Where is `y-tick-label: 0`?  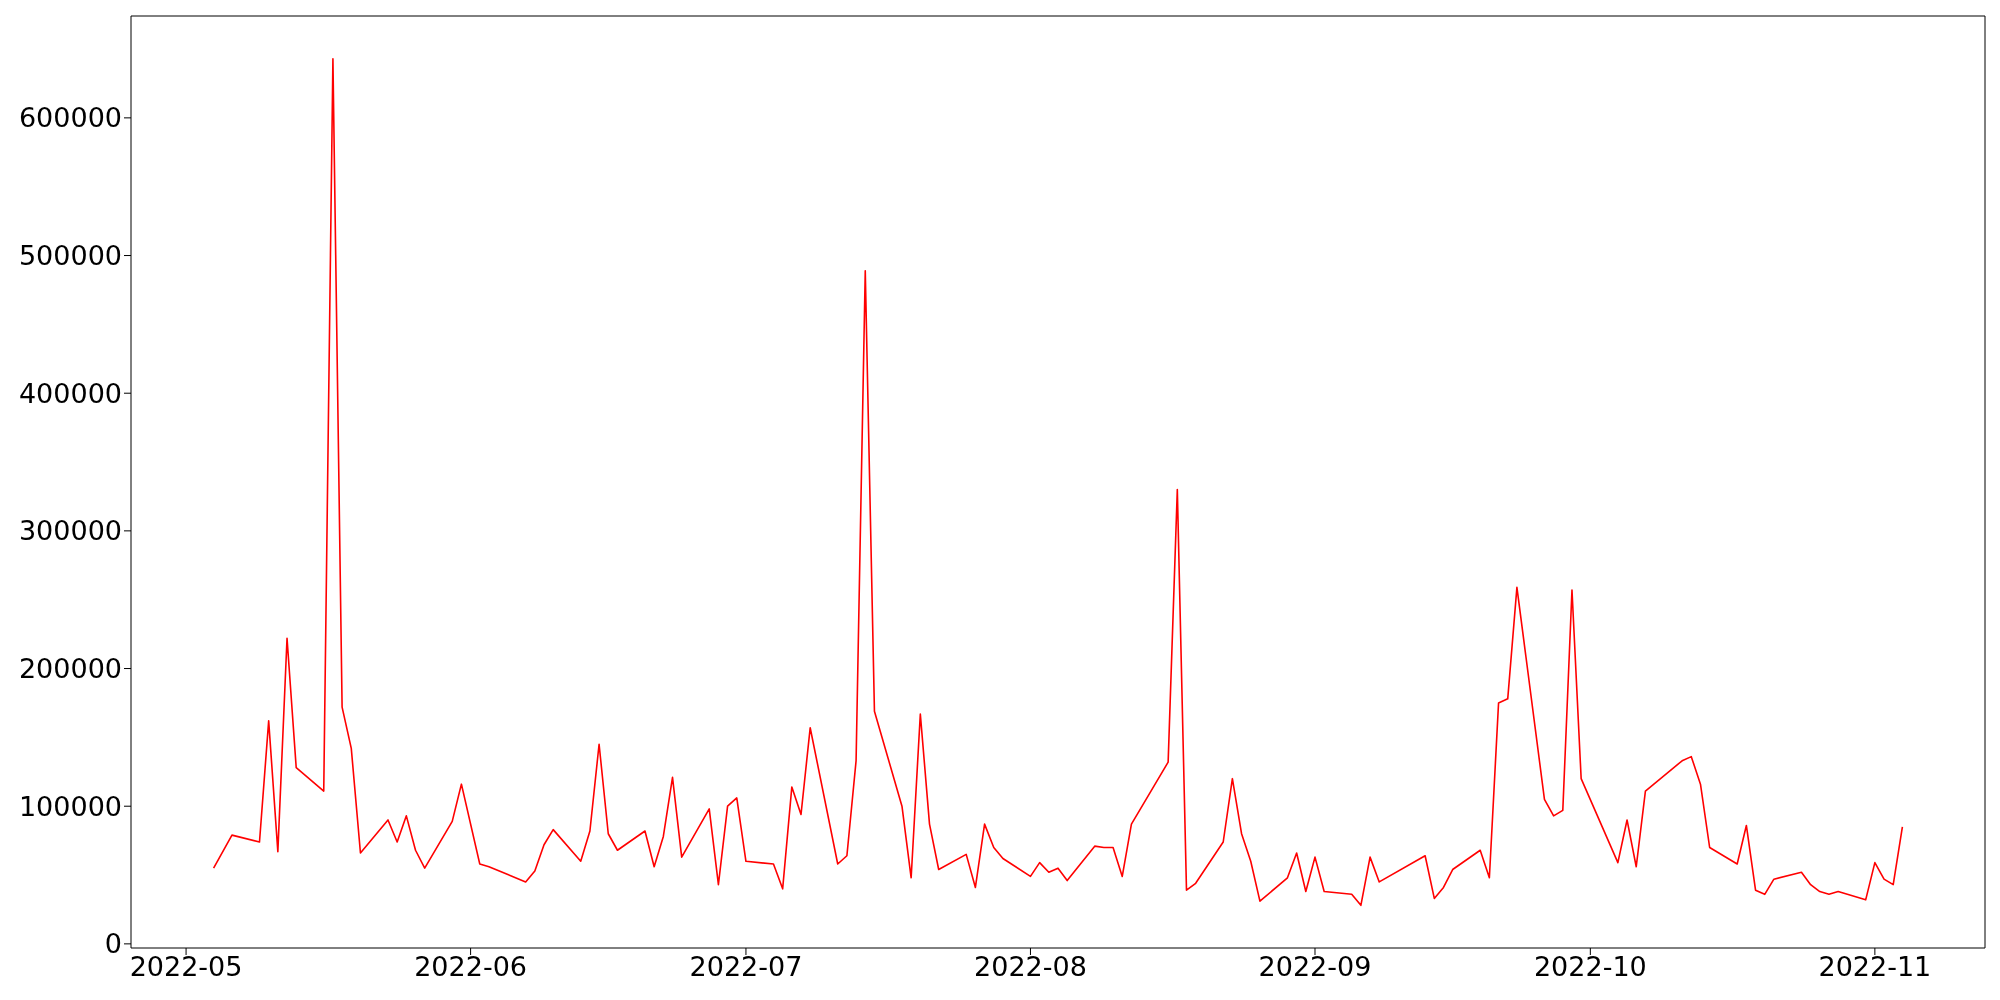
y-tick-label: 0 is located at coordinates (113, 944).